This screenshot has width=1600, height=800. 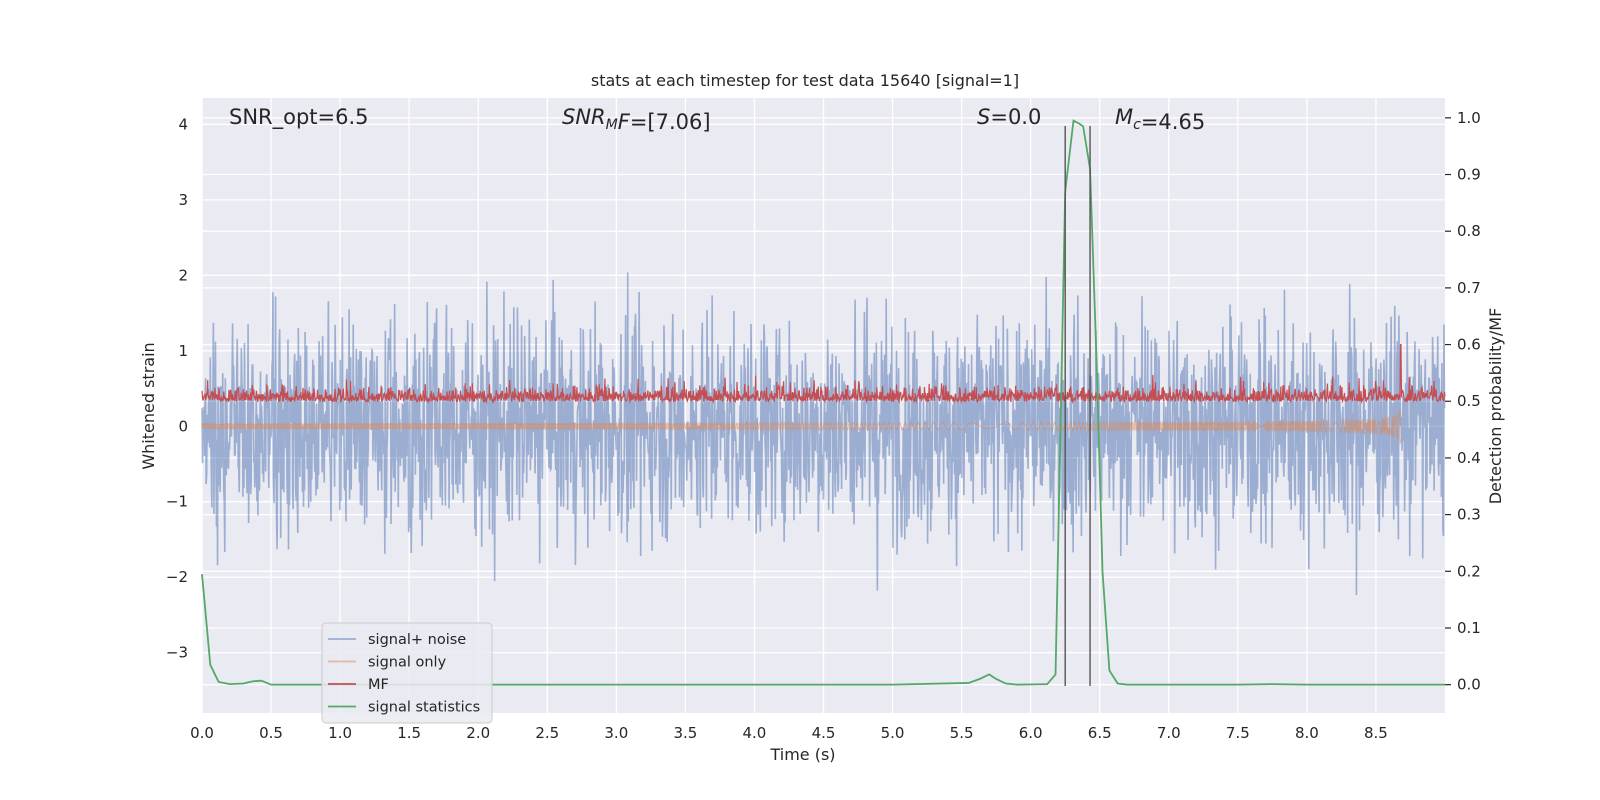 What do you see at coordinates (802, 754) in the screenshot?
I see `x-axis-label: Time (s)` at bounding box center [802, 754].